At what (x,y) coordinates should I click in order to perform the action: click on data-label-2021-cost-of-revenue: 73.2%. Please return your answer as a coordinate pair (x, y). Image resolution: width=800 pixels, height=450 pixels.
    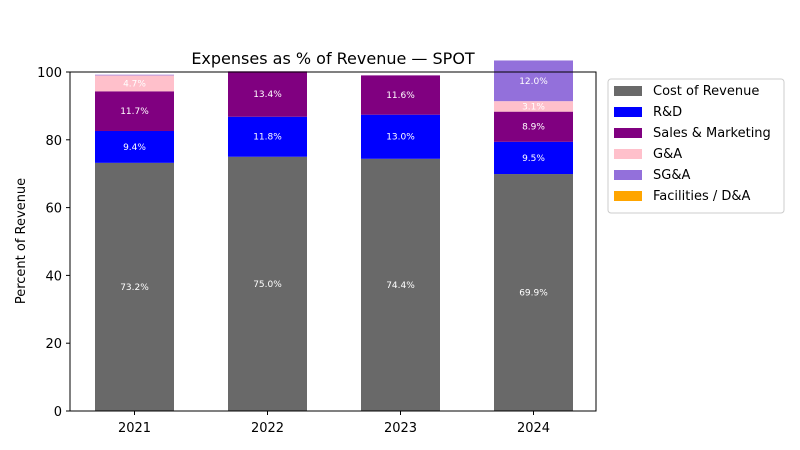
    Looking at the image, I should click on (134, 288).